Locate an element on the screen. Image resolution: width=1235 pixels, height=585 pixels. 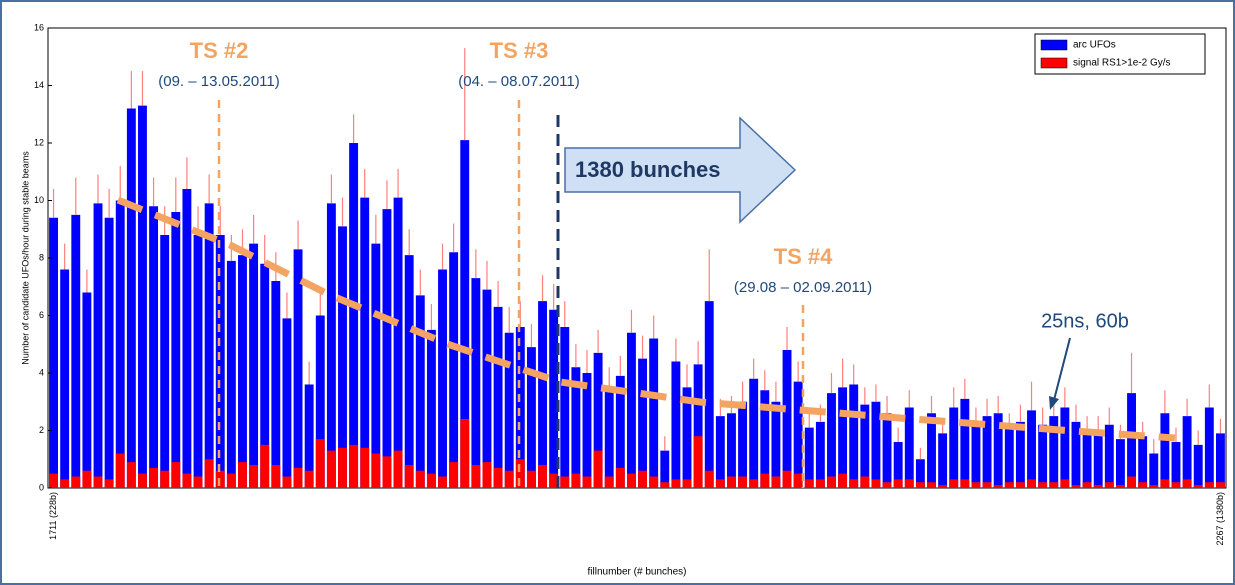
legend-swatch is located at coordinates (1054, 63).